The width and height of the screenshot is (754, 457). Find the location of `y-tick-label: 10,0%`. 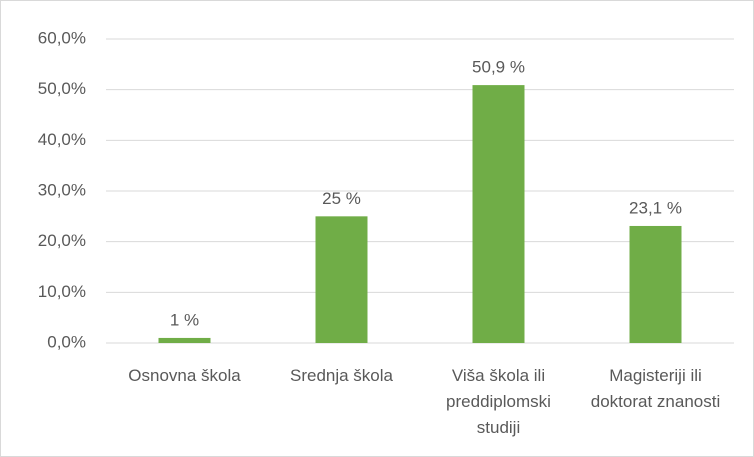

y-tick-label: 10,0% is located at coordinates (62, 291).